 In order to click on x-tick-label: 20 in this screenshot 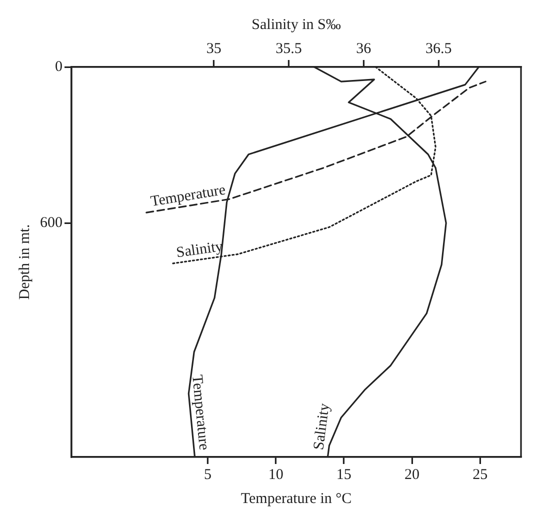, I will do `click(412, 474)`.